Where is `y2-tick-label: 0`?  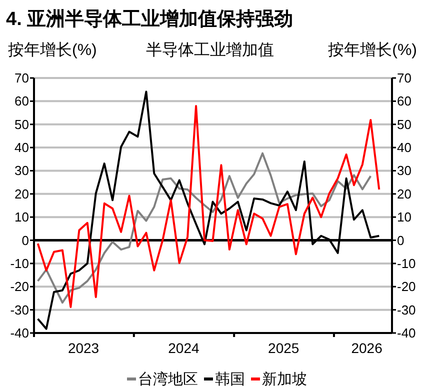
y2-tick-label: 0 is located at coordinates (400, 240).